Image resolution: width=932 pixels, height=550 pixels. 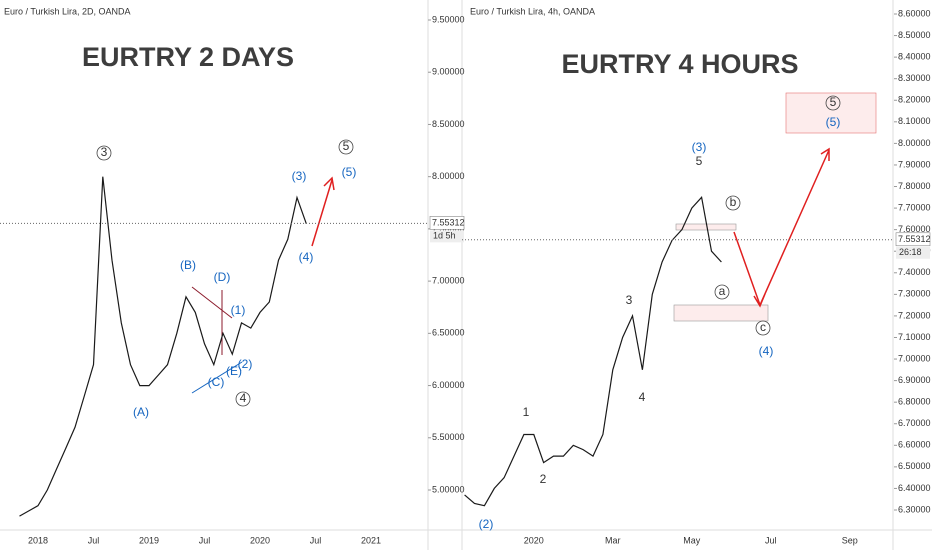 What do you see at coordinates (910, 252) in the screenshot?
I see `countdown-label: 26:18` at bounding box center [910, 252].